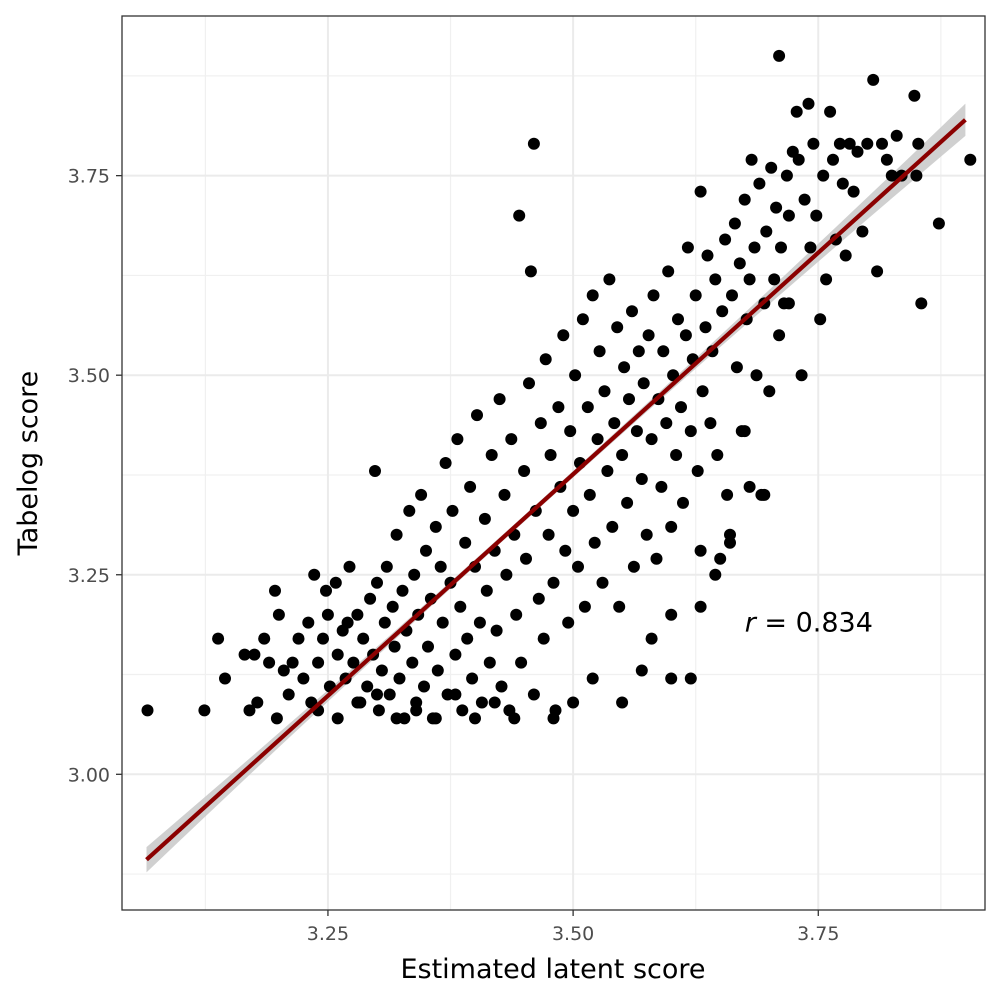  Describe the element at coordinates (814, 623) in the screenshot. I see `annotation-rest: = 0.834` at that location.